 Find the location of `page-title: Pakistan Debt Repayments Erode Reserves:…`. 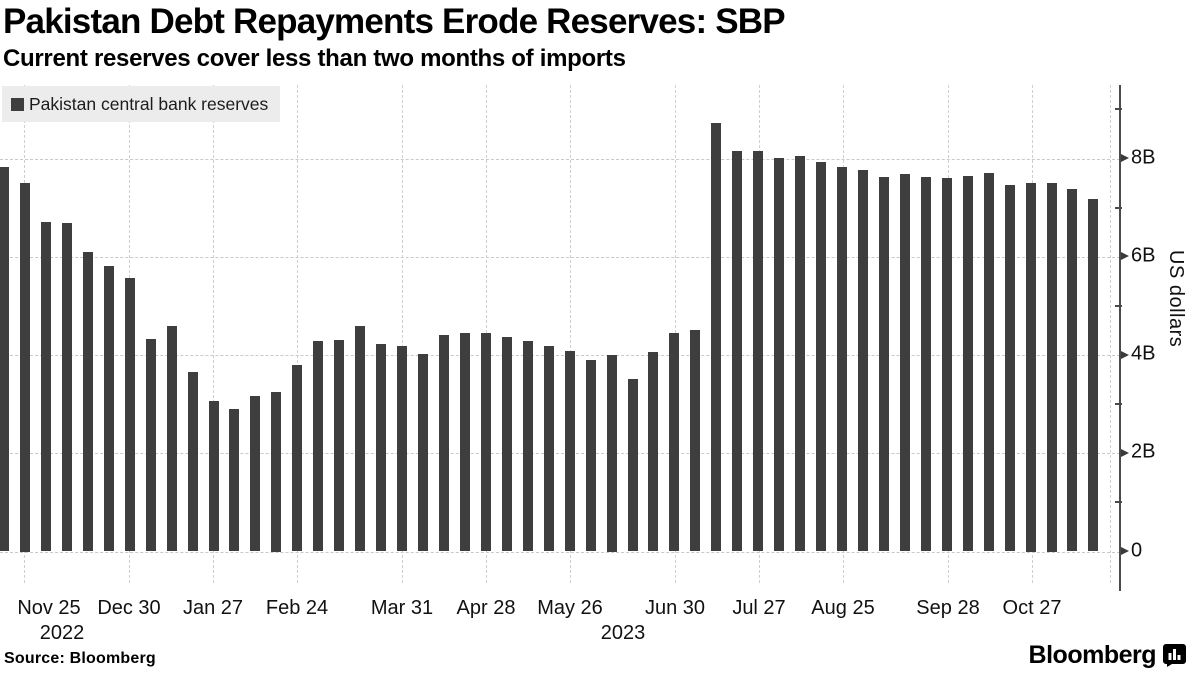

page-title: Pakistan Debt Repayments Erode Reserves:… is located at coordinates (394, 21).